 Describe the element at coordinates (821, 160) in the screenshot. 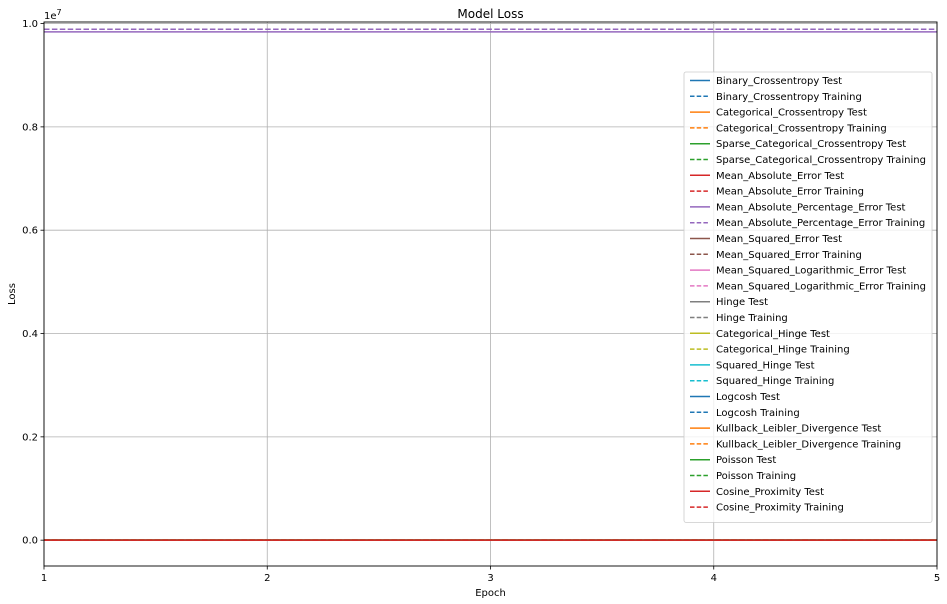

I see `legend-label: Sparse_Categorical_Crossentropy Training` at that location.